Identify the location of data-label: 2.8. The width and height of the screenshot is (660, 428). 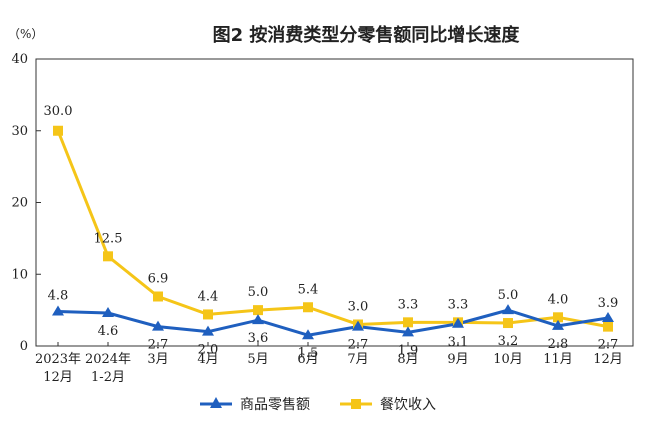
(558, 344).